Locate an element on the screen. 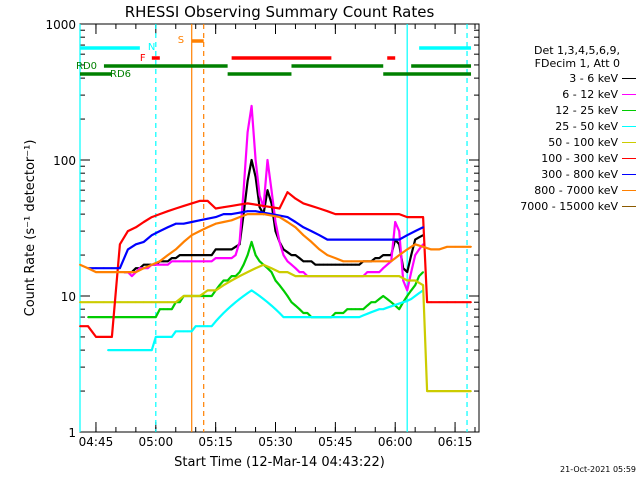 This screenshot has height=480, width=640. legend-item: 3 - 6 keV is located at coordinates (560, 78).